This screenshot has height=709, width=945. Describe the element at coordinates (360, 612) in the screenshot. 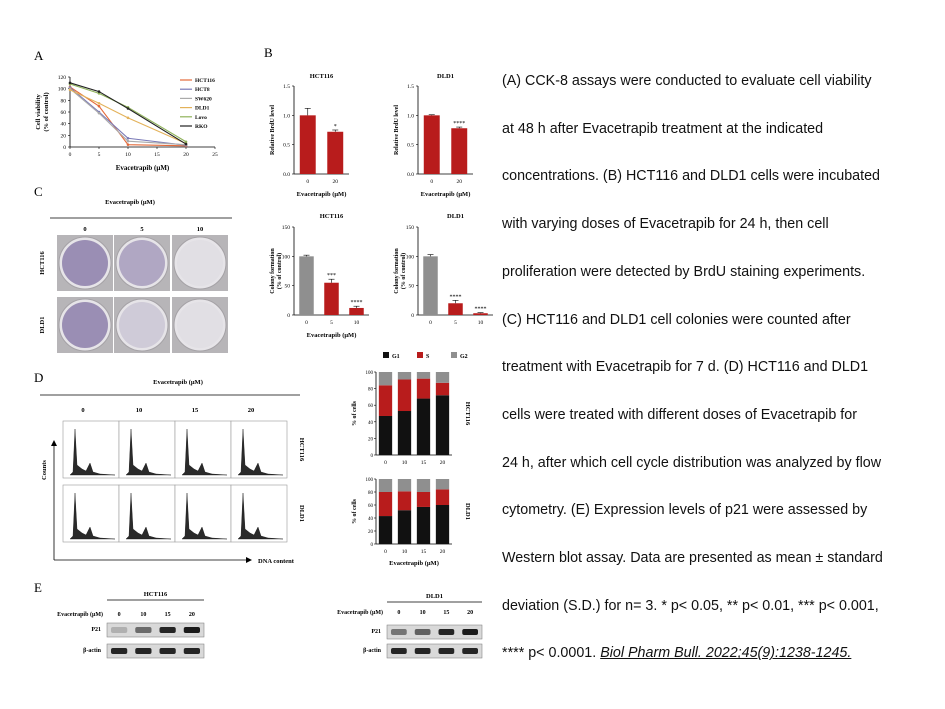

I see `e-dld1-dose-header-label: Evacetrapib (μM)` at that location.